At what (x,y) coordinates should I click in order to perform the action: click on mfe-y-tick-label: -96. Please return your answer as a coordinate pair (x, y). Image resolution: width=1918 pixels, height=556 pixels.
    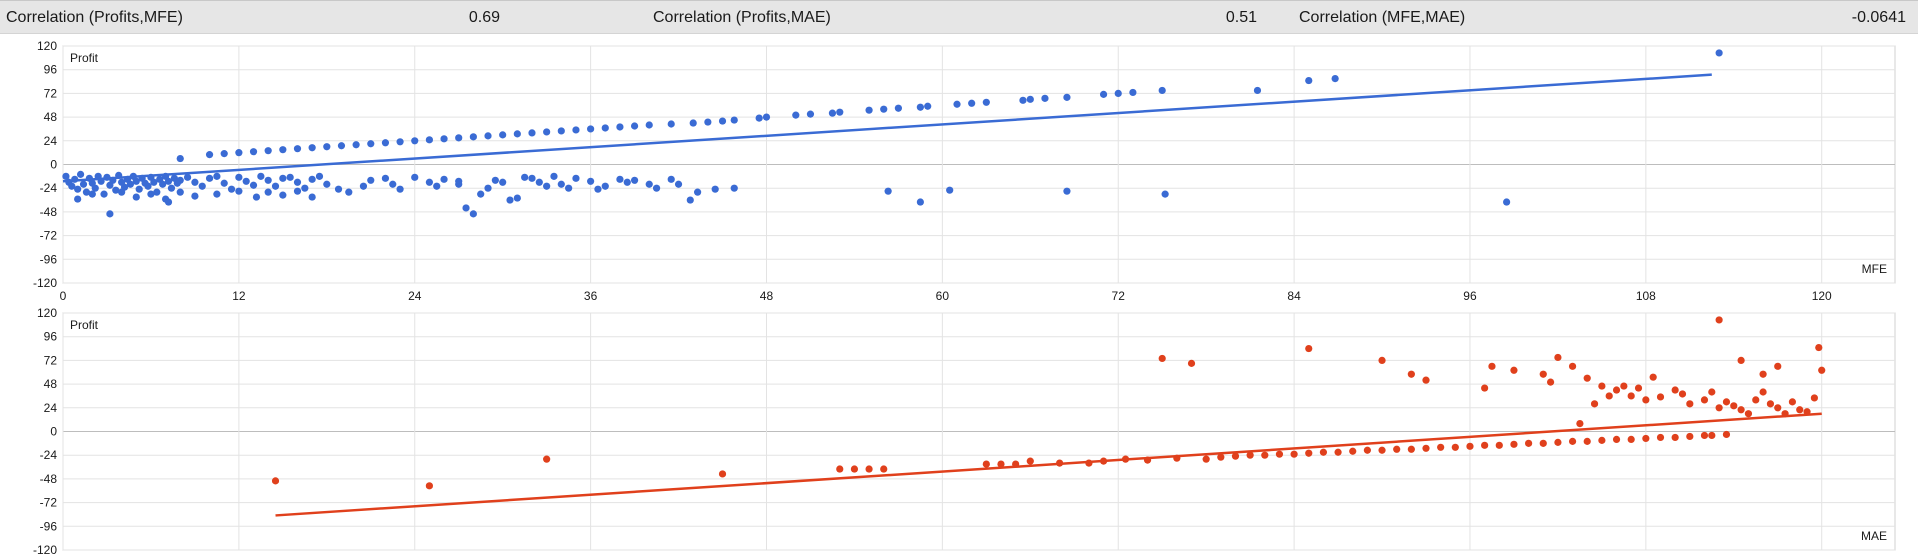
    Looking at the image, I should click on (49, 259).